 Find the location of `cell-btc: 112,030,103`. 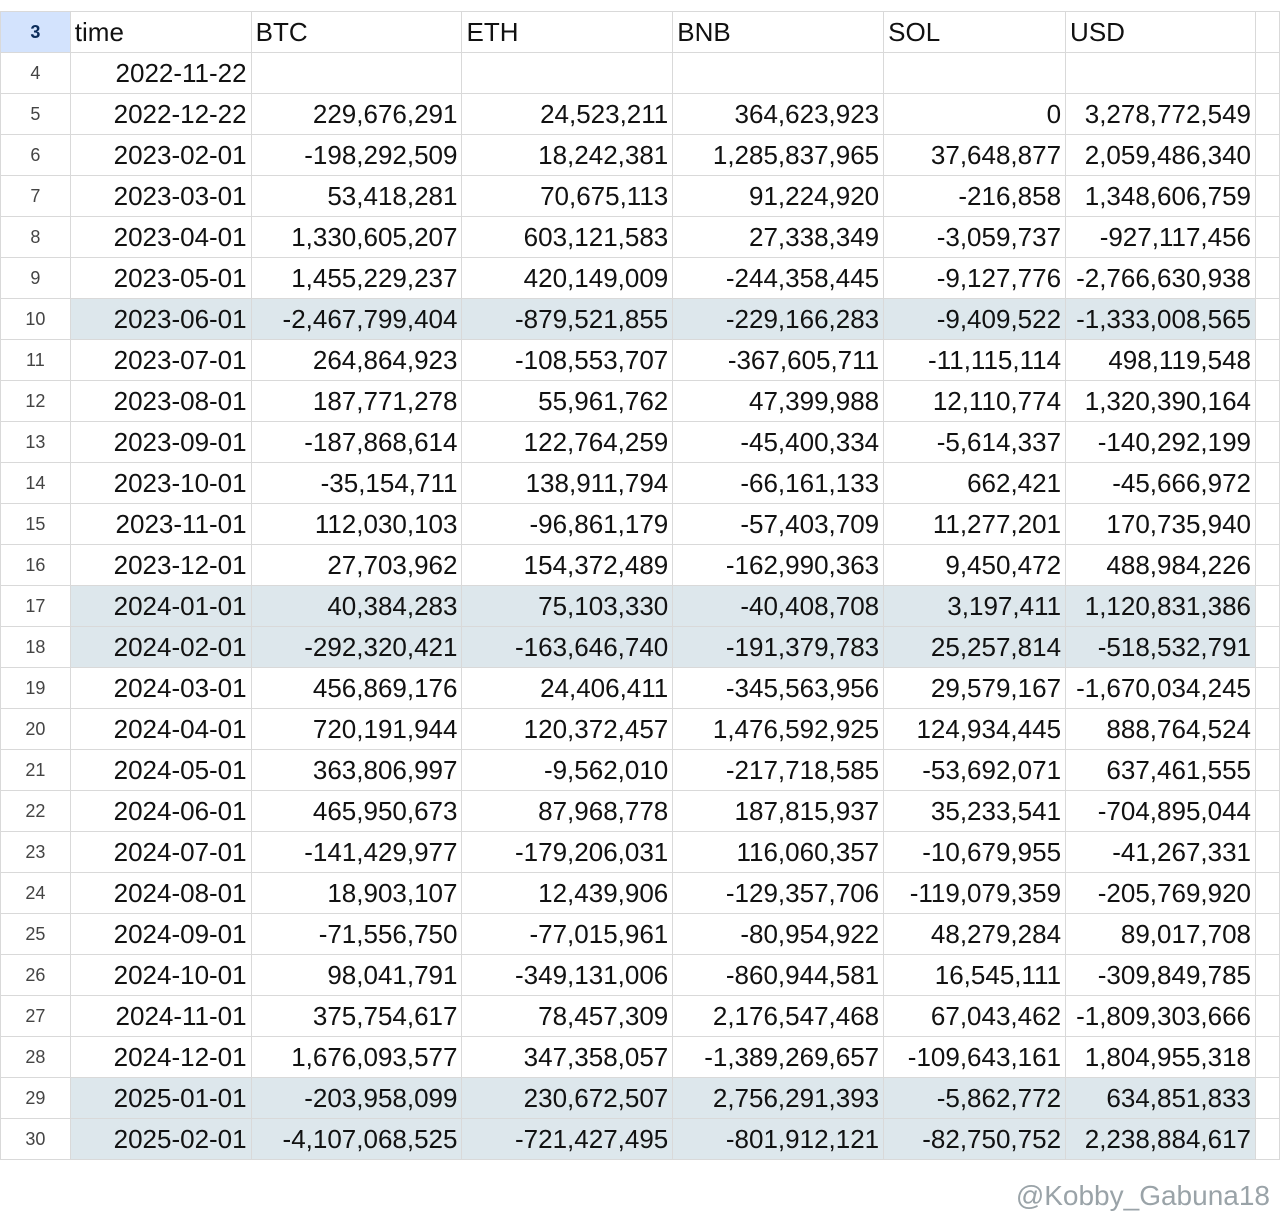

cell-btc: 112,030,103 is located at coordinates (356, 524).